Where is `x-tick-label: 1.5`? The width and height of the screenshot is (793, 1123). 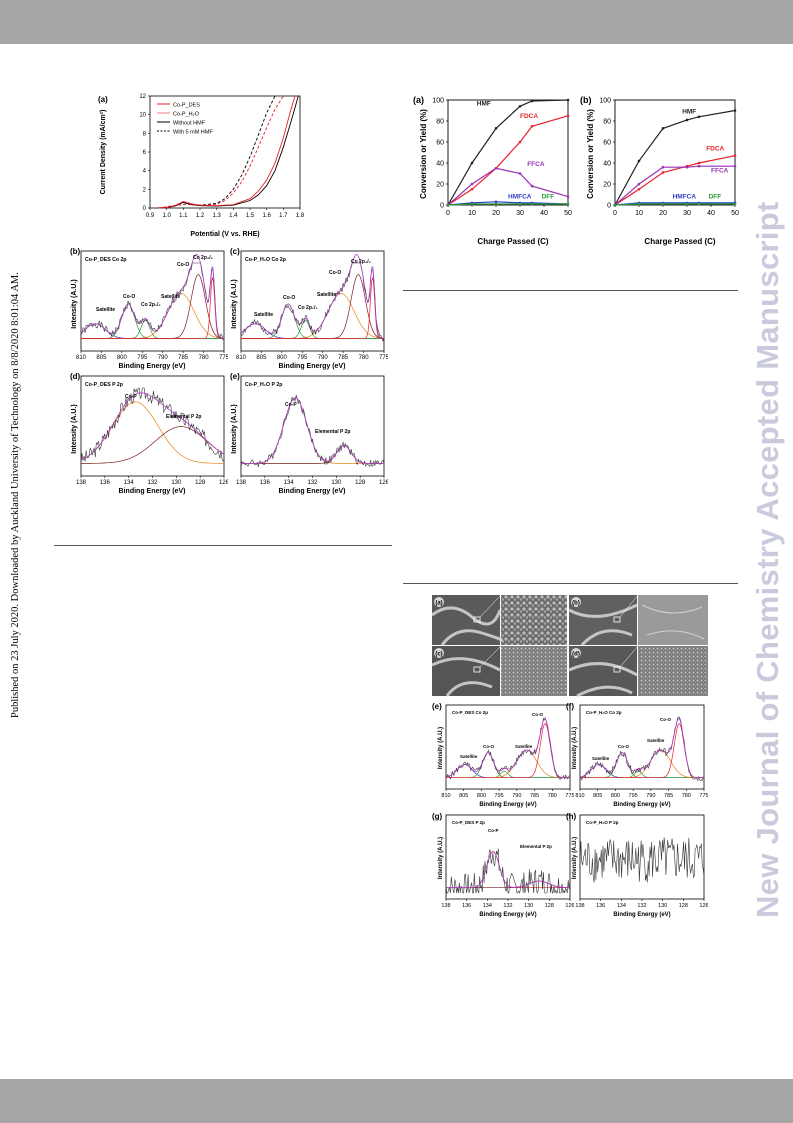 x-tick-label: 1.5 is located at coordinates (250, 216).